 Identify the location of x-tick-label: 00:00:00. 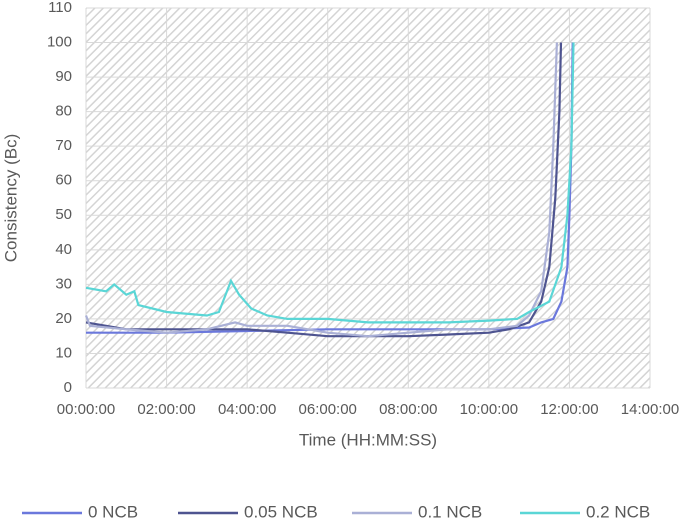
(86, 409).